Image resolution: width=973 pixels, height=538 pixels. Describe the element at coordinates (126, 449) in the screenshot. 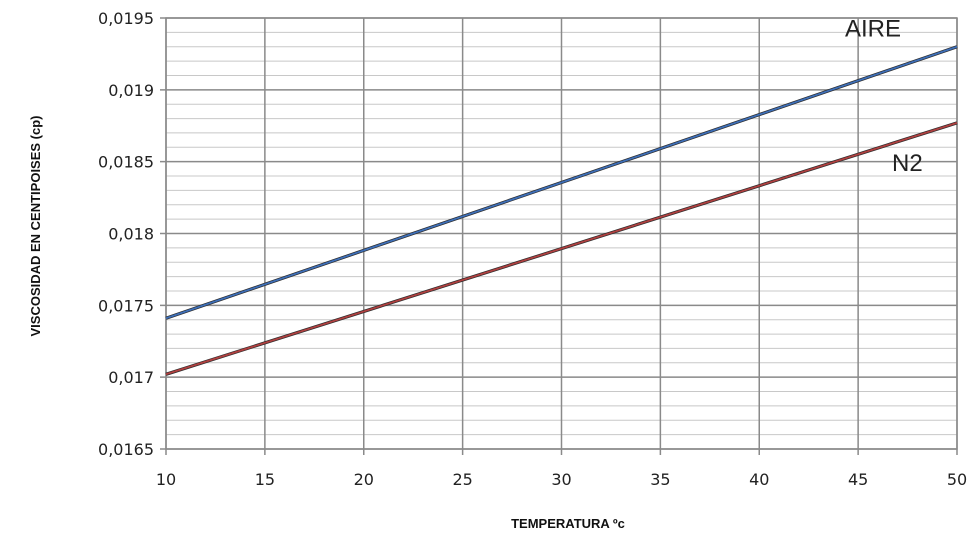

I see `y-tick-label: 0,0165` at that location.